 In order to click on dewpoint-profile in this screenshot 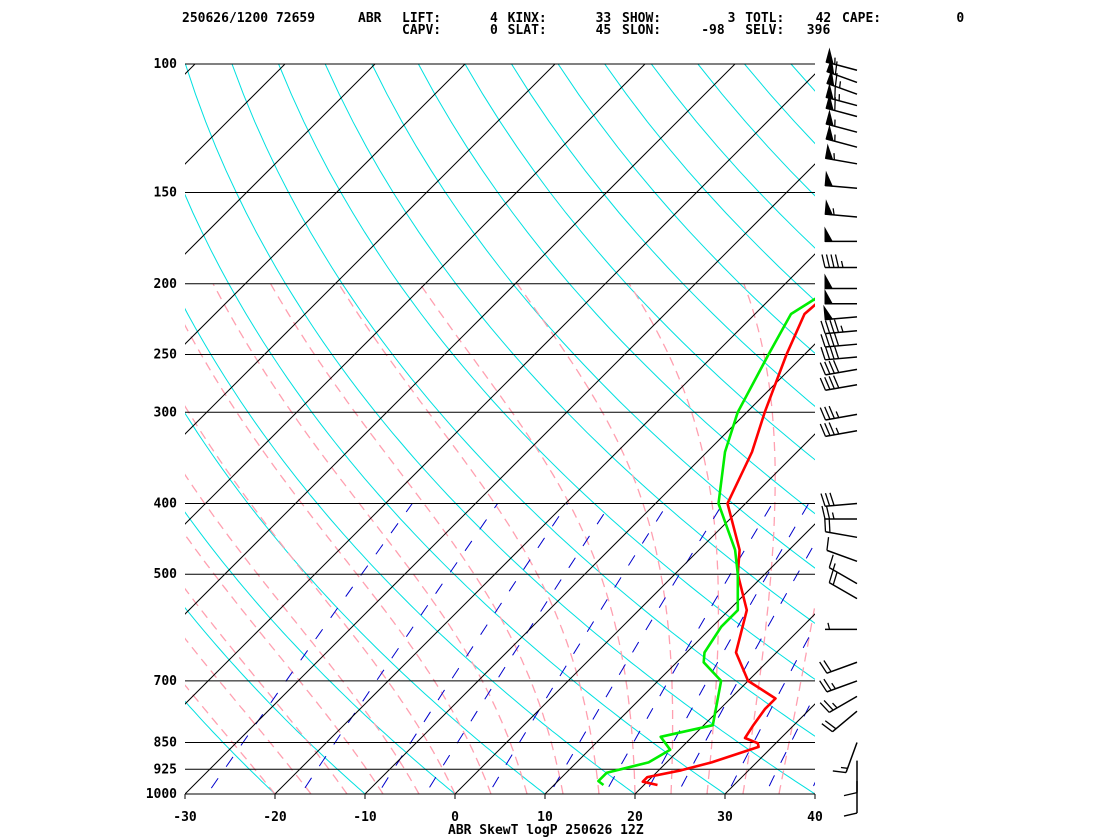, I will do `click(706, 542)`.